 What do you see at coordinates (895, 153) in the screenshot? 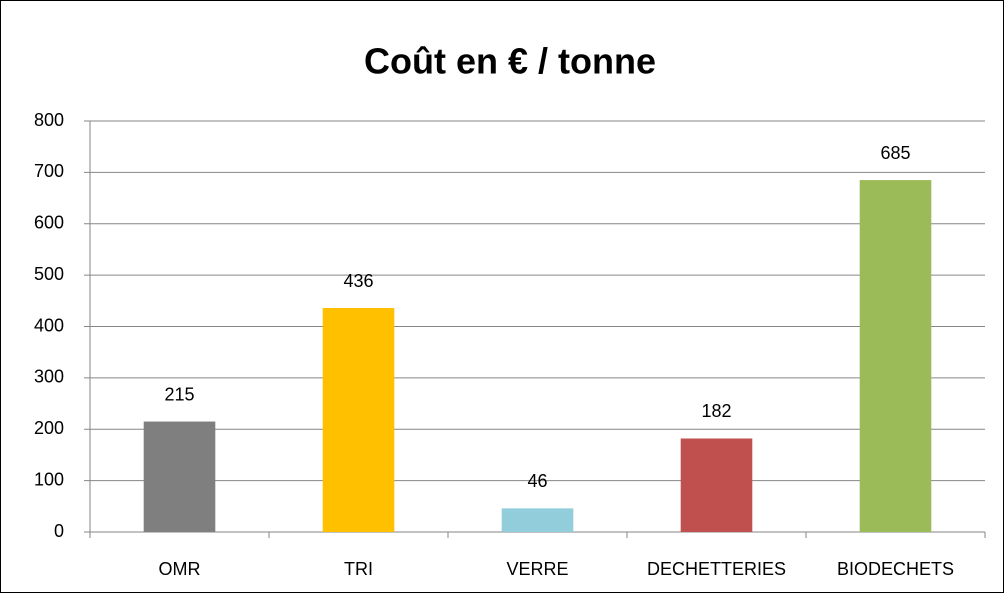
I see `data-label: 685` at bounding box center [895, 153].